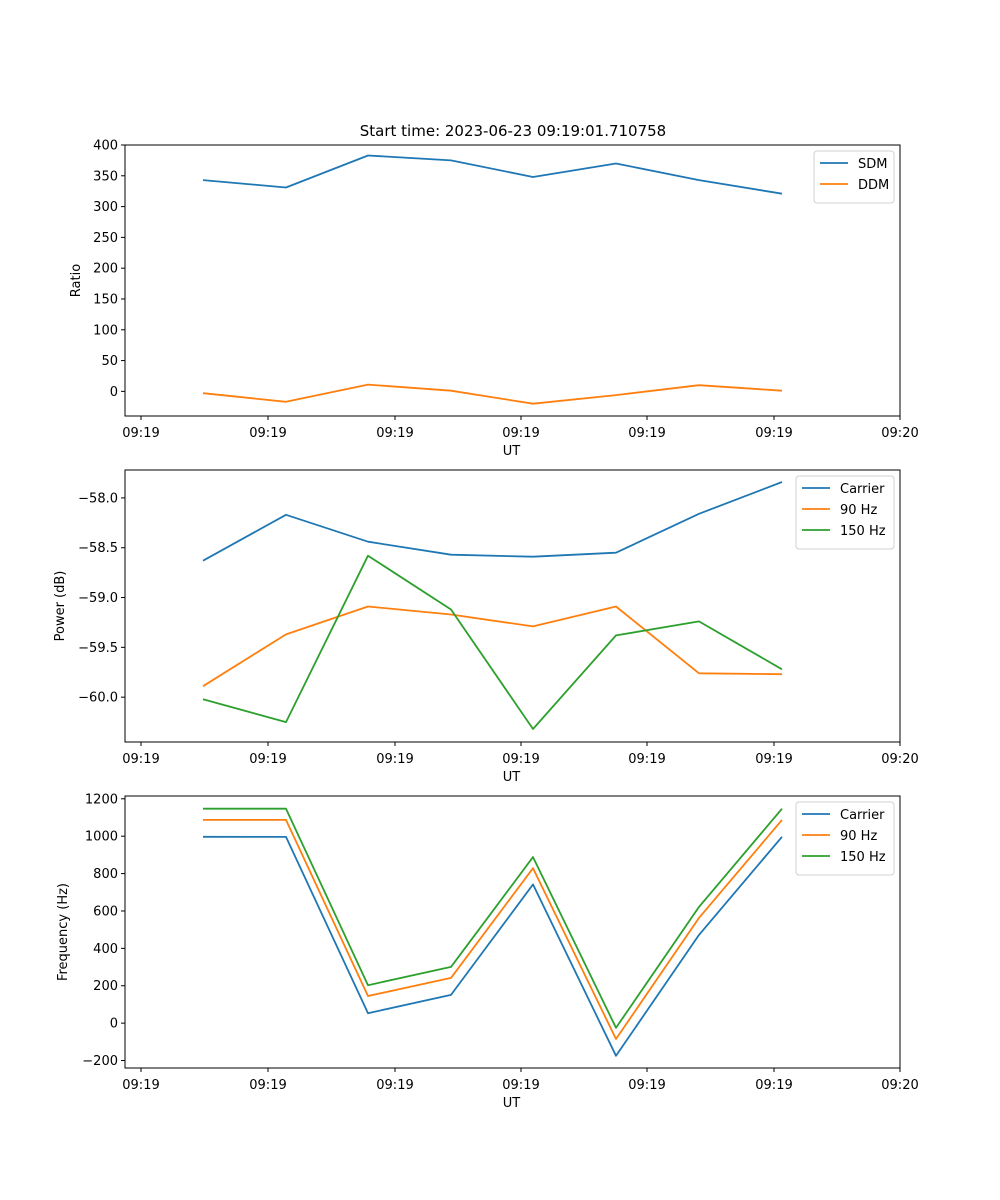 The height and width of the screenshot is (1200, 1000). What do you see at coordinates (854, 177) in the screenshot?
I see `legend-box` at bounding box center [854, 177].